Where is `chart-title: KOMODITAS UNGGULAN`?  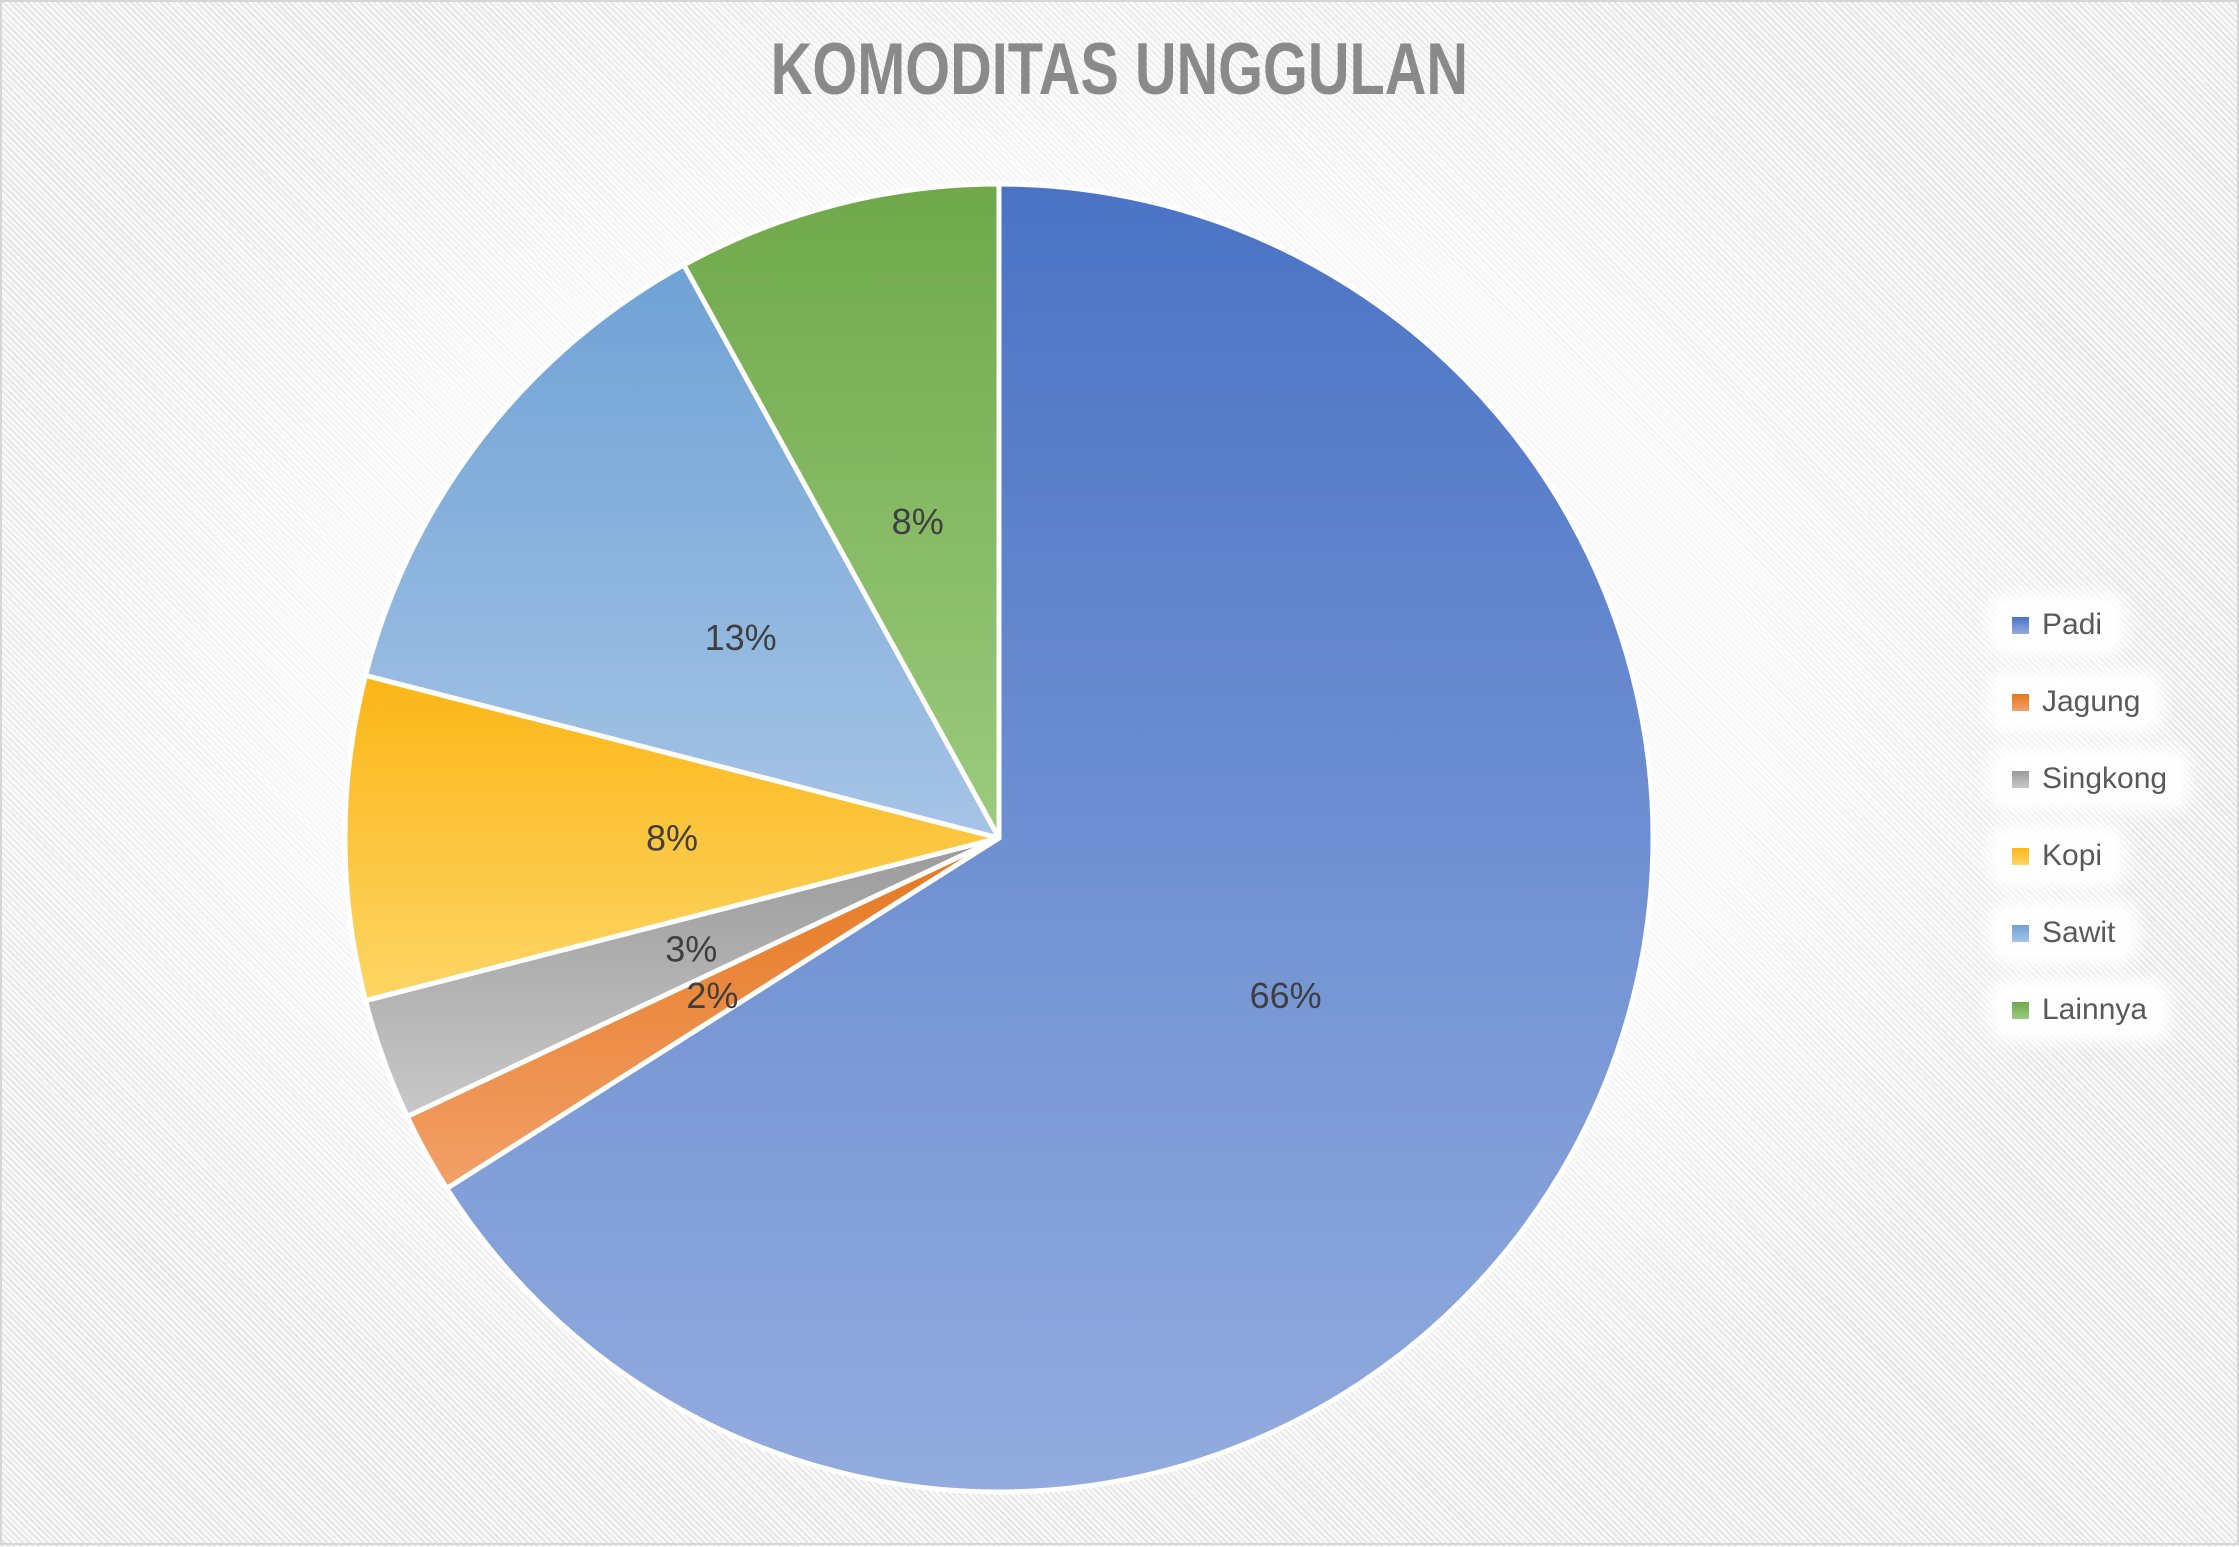
chart-title: KOMODITAS UNGGULAN is located at coordinates (1119, 69).